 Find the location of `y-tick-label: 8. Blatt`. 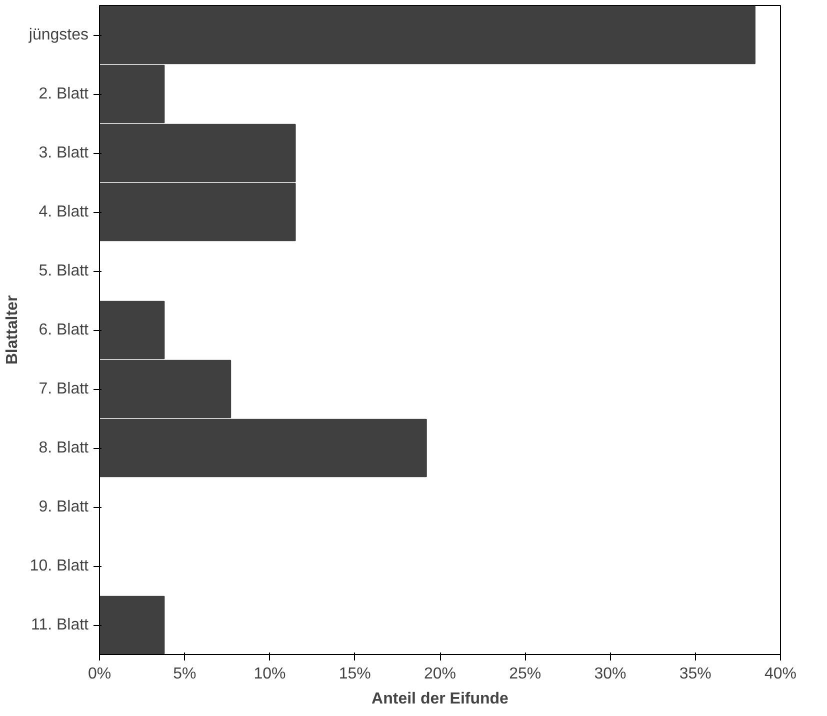

y-tick-label: 8. Blatt is located at coordinates (64, 448).